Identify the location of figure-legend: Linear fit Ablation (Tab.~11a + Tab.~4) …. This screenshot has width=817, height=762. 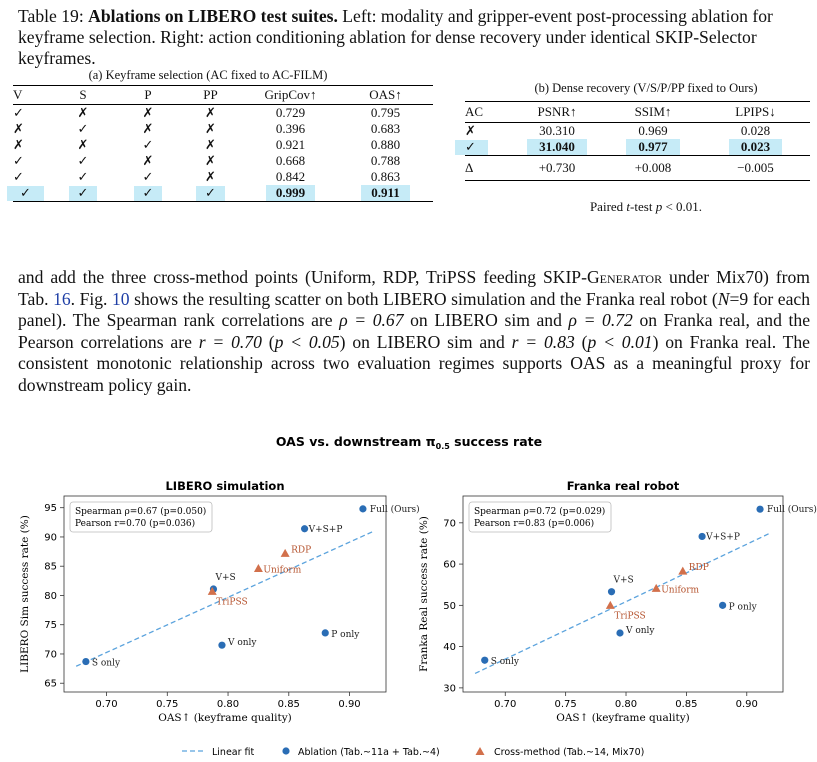
(413, 752).